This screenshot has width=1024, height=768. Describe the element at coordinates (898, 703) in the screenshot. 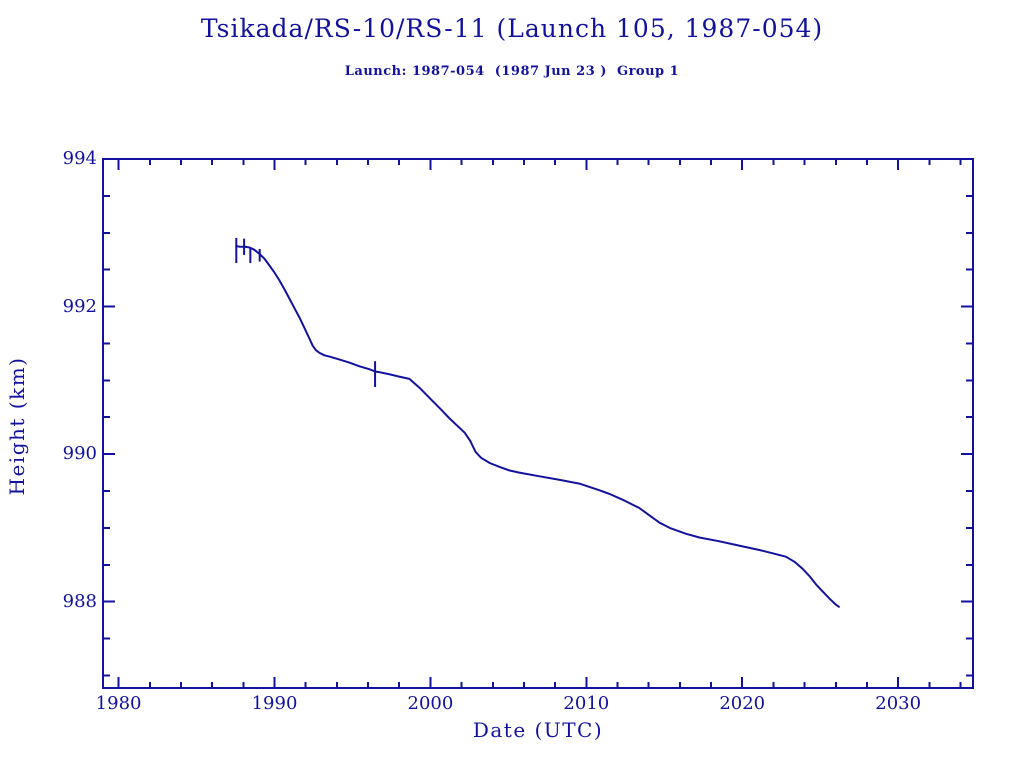

I see `x-tick-label: 2030` at that location.